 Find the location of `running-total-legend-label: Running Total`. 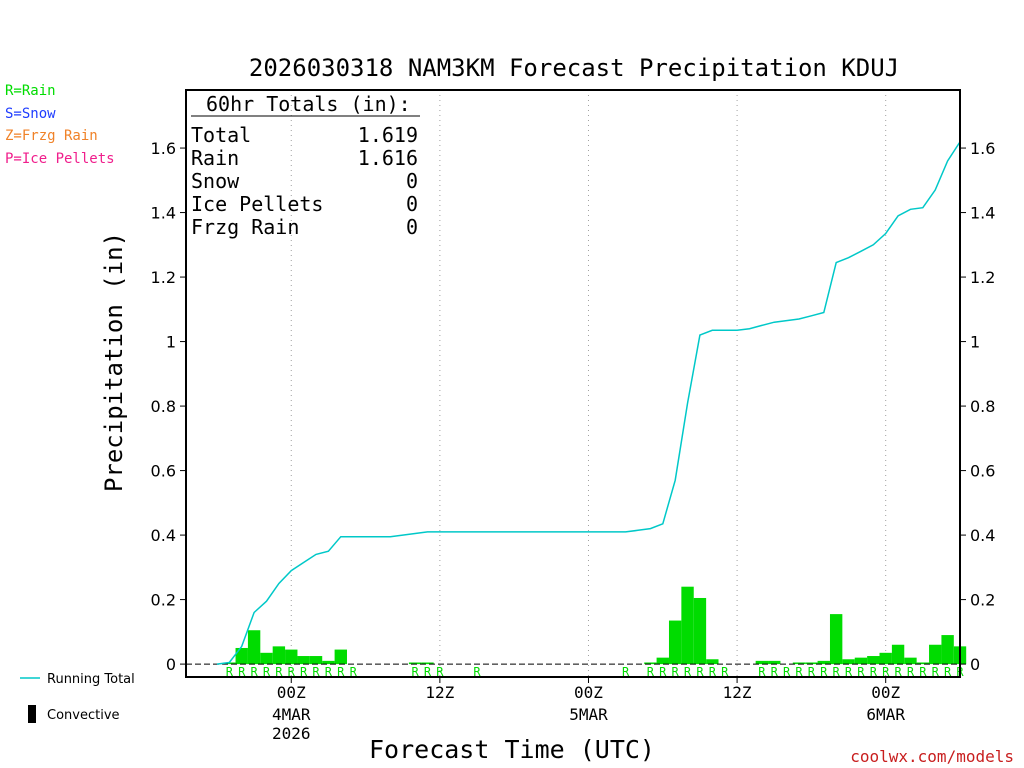

running-total-legend-label: Running Total is located at coordinates (91, 679).